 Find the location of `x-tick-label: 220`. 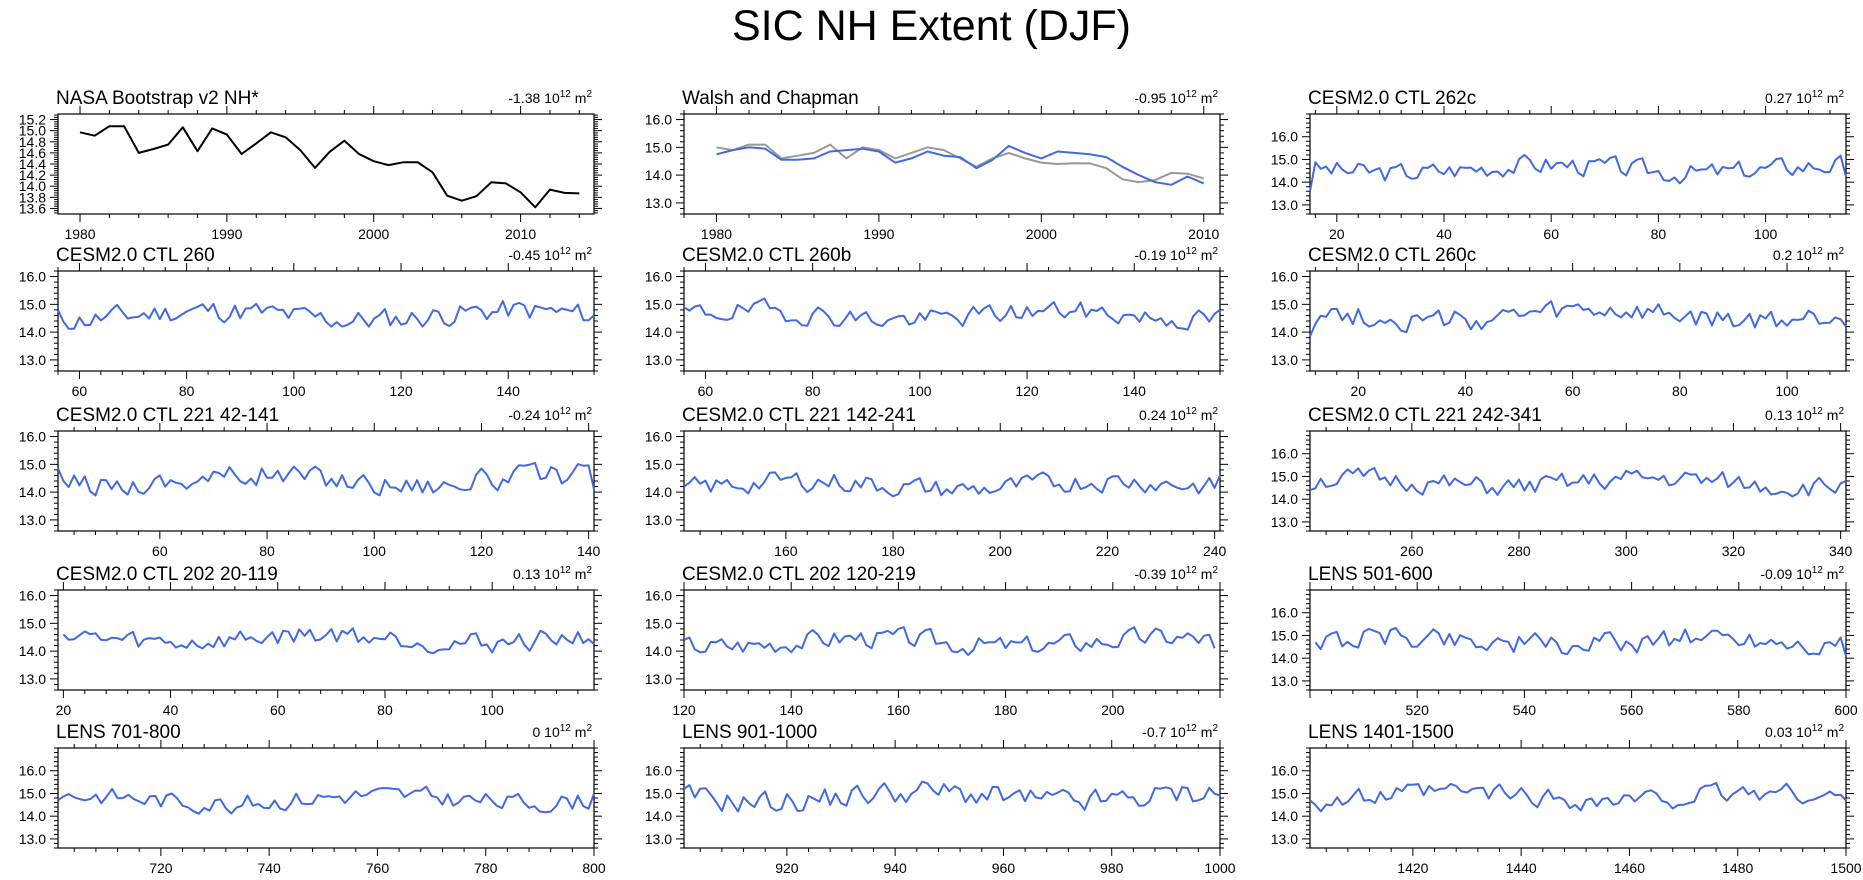

x-tick-label: 220 is located at coordinates (1108, 551).